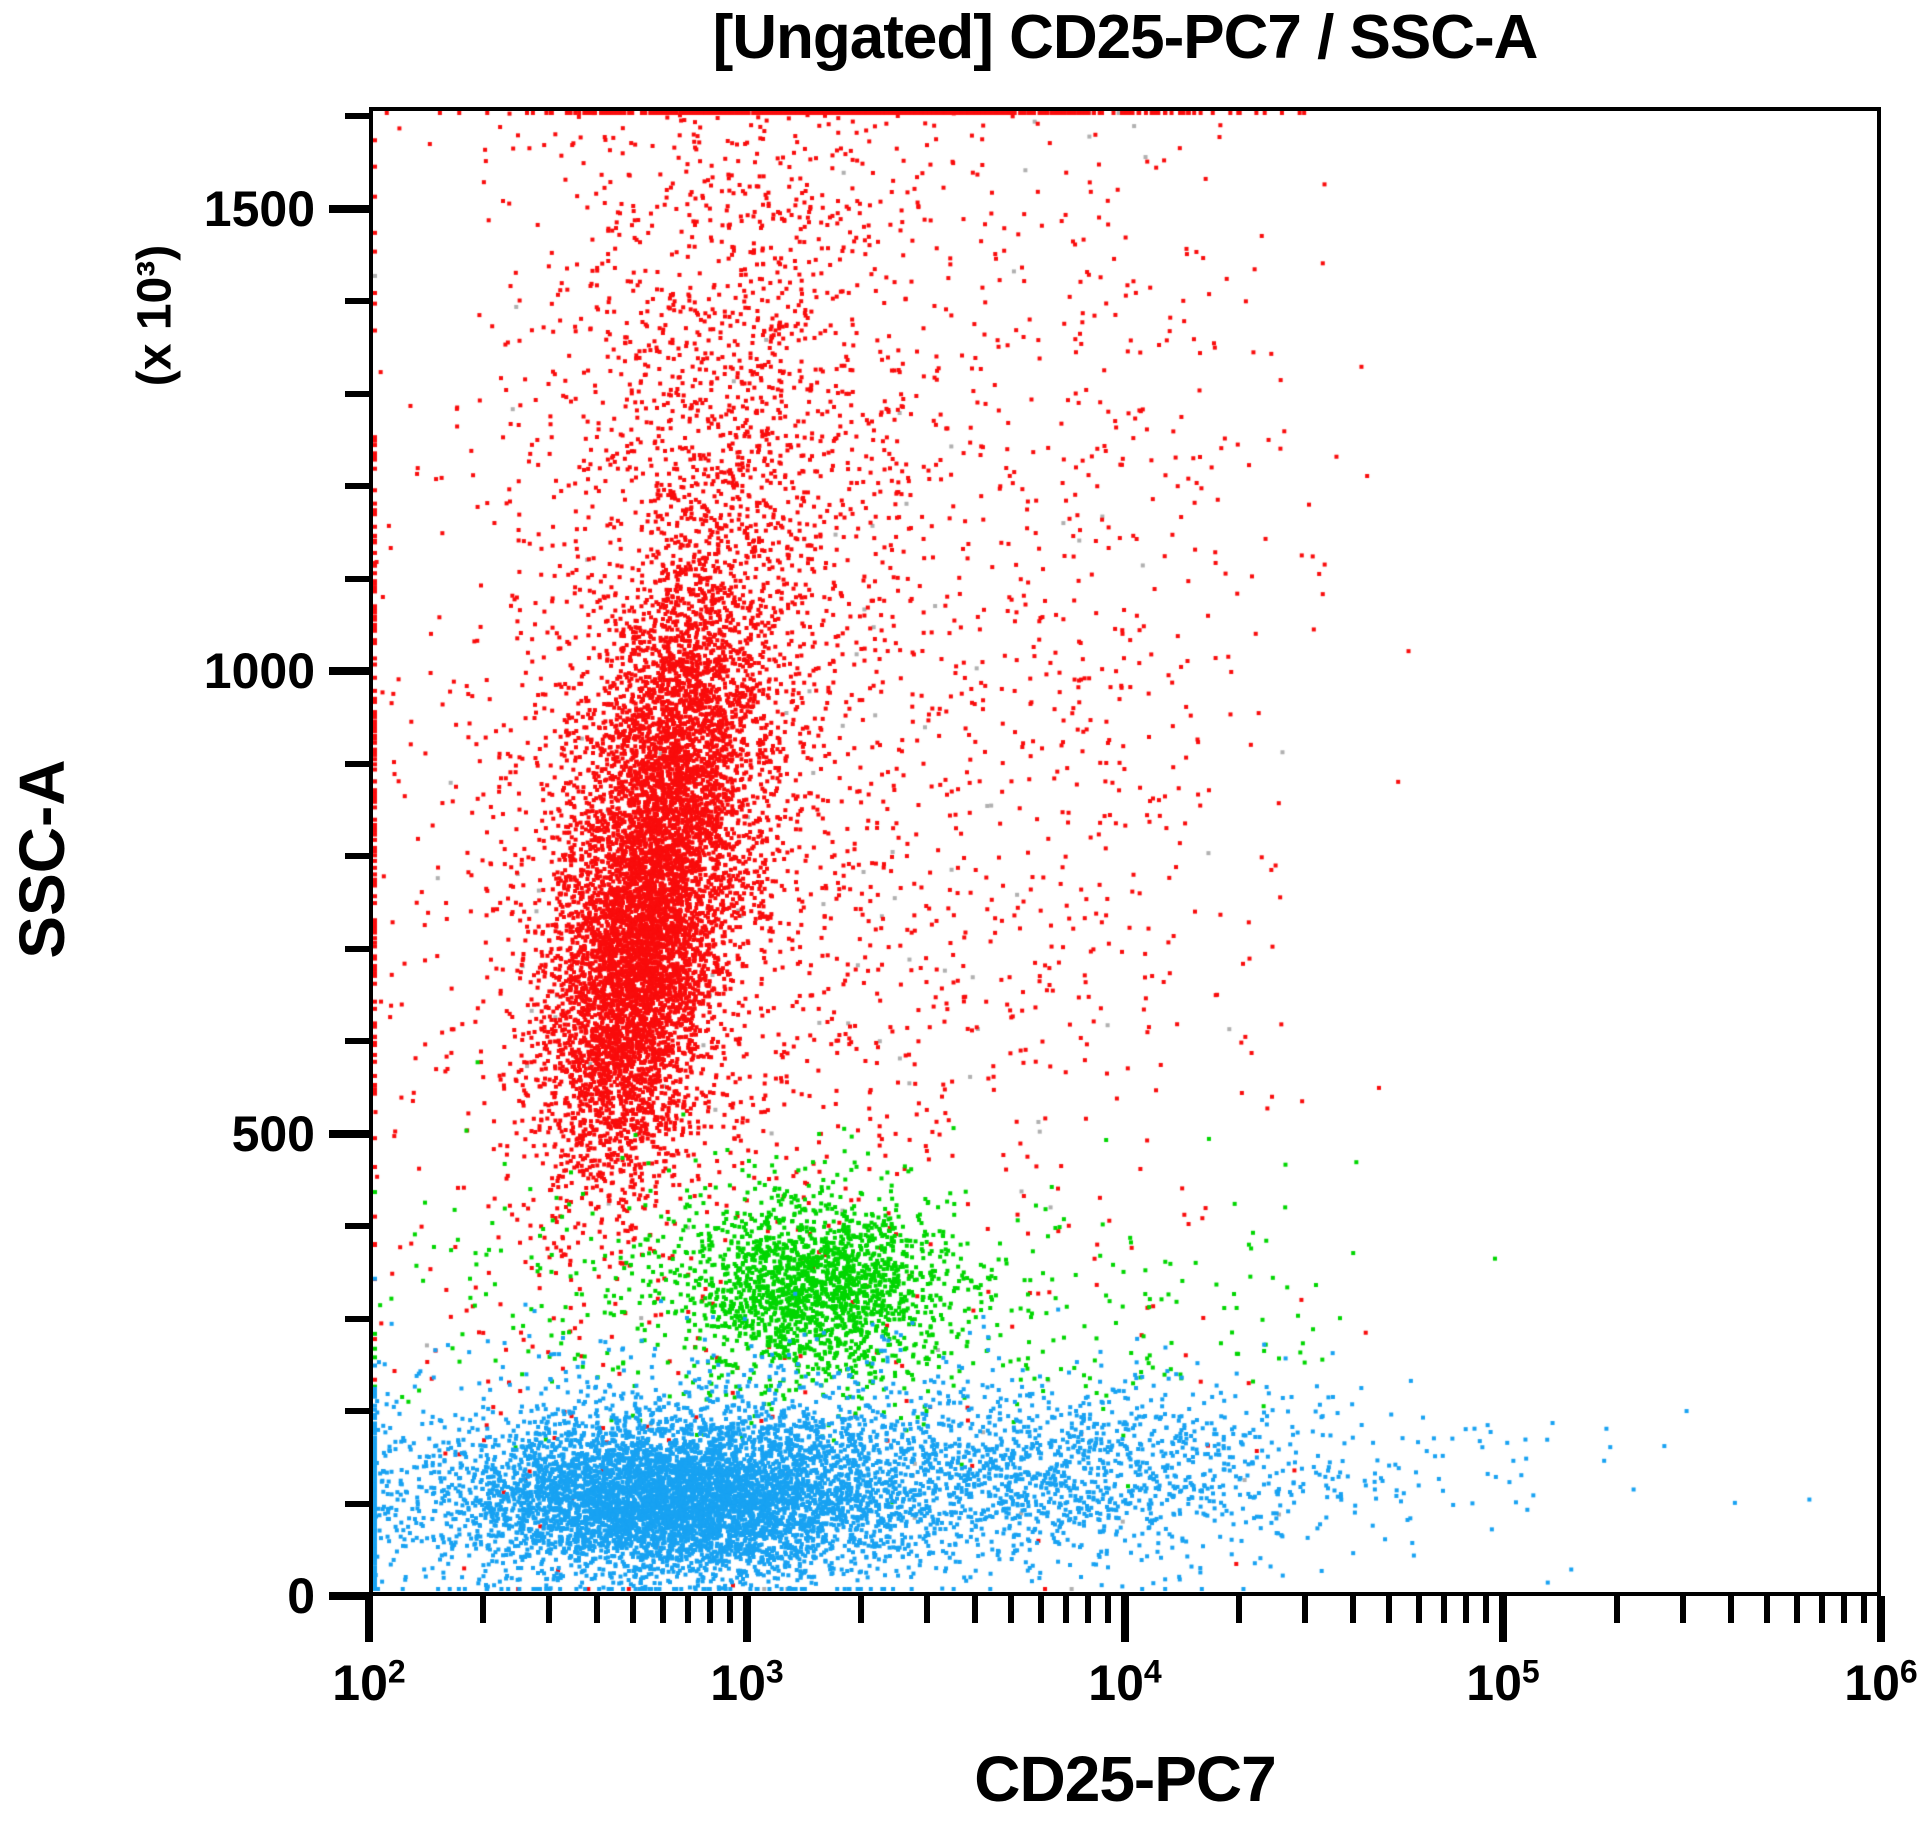 Image resolution: width=1925 pixels, height=1844 pixels. I want to click on y-axis-unit-label: (x 10³), so click(155, 315).